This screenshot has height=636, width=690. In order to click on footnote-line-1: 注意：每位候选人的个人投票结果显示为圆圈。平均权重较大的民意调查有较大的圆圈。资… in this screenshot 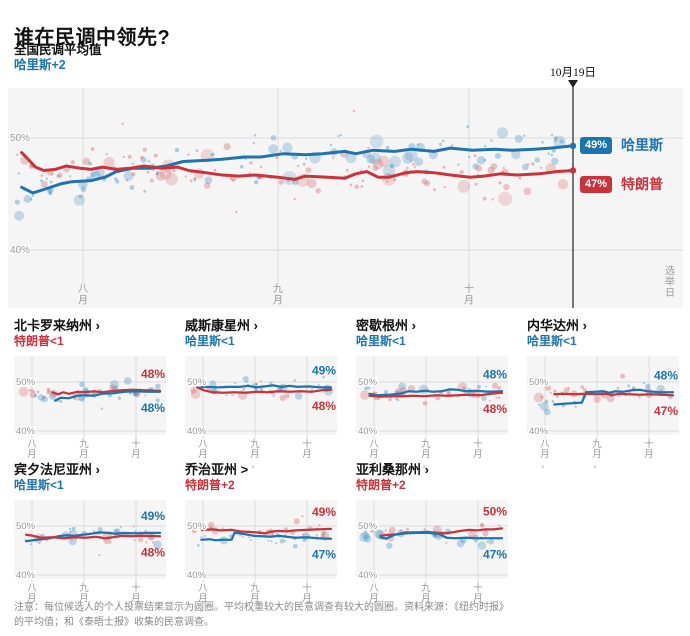, I will do `click(261, 607)`.